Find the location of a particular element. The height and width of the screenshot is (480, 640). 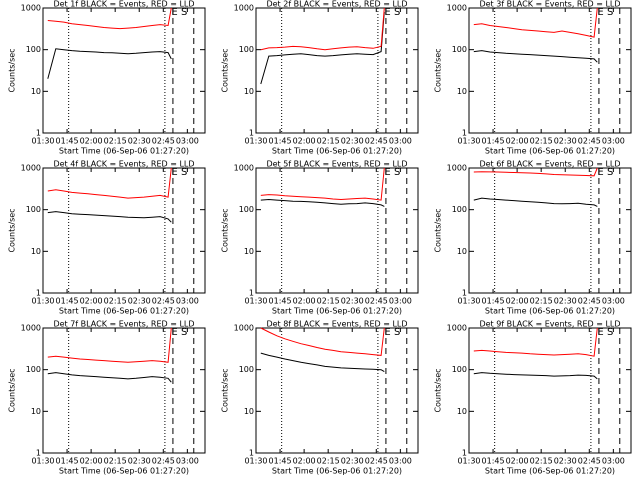

chart-title: Det 3f BLACK = Events, RED = LLD is located at coordinates (549, 4).